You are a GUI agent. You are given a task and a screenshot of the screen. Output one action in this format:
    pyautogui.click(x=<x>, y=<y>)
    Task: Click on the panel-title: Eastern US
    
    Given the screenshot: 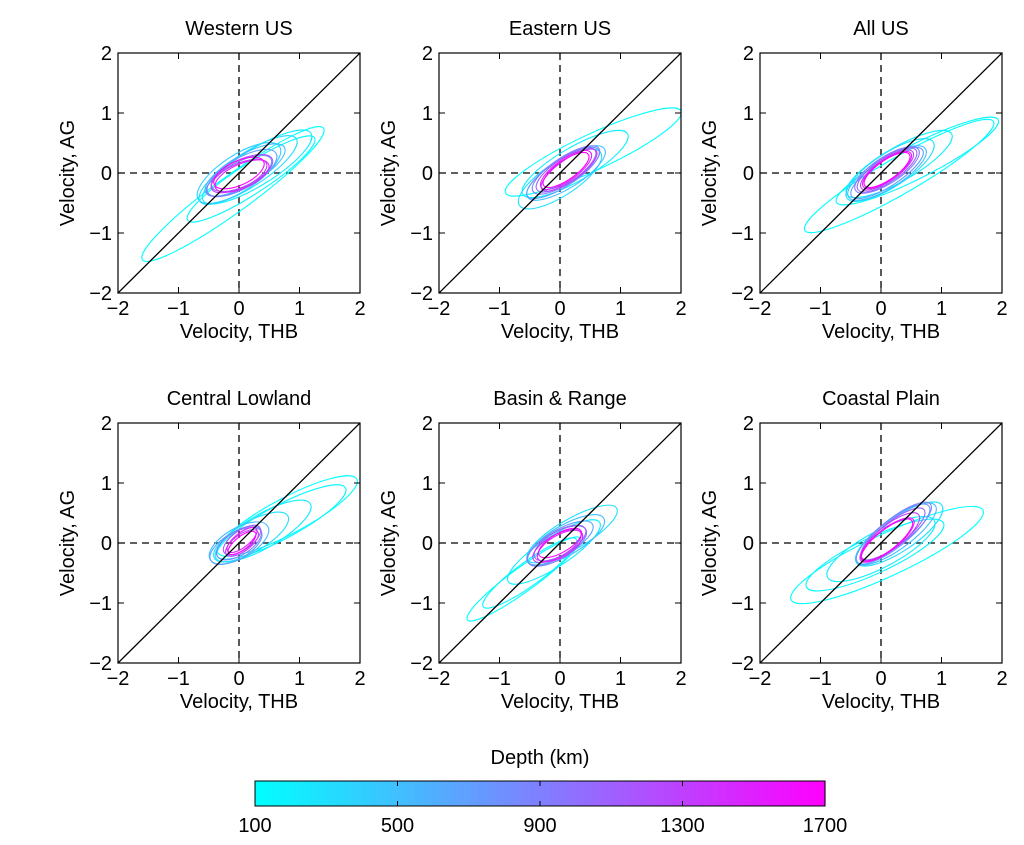 What is the action you would take?
    pyautogui.click(x=560, y=29)
    